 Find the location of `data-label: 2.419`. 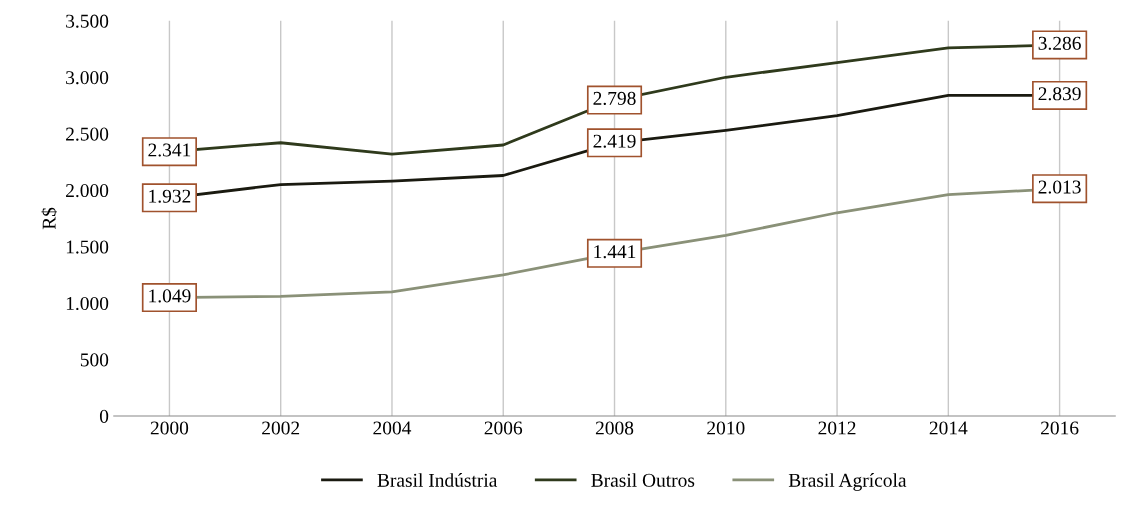

data-label: 2.419 is located at coordinates (614, 141).